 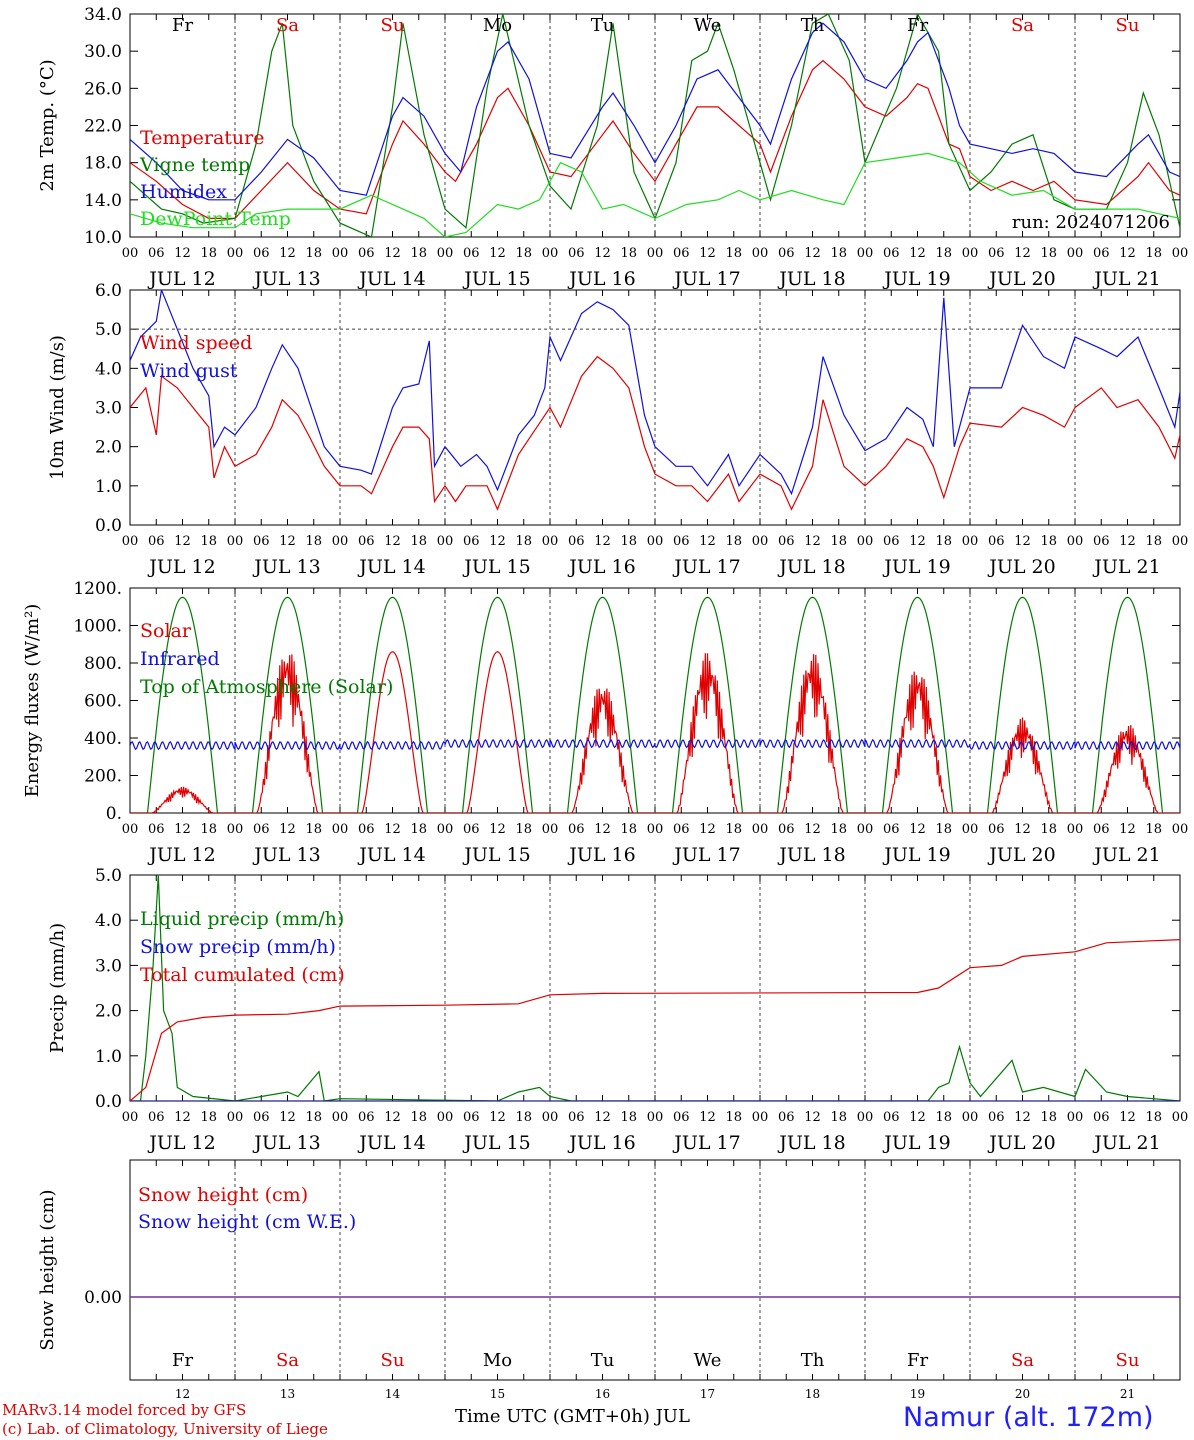 What do you see at coordinates (287, 1360) in the screenshot?
I see `day-name: Sa` at bounding box center [287, 1360].